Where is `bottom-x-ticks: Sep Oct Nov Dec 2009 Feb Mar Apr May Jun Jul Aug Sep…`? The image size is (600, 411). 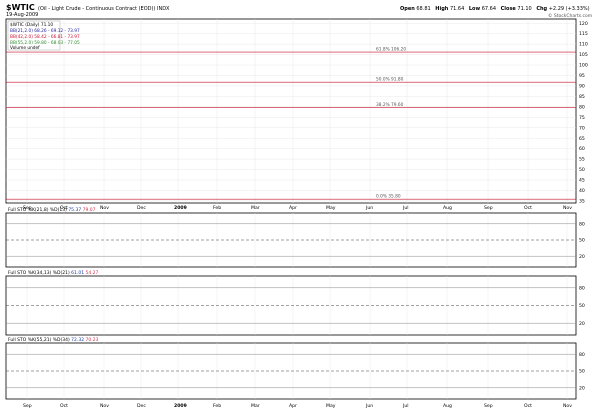 bottom-x-ticks: Sep Oct Nov Dec 2009 Feb Mar Apr May Jun Jul Aug Sep… is located at coordinates (297, 406).